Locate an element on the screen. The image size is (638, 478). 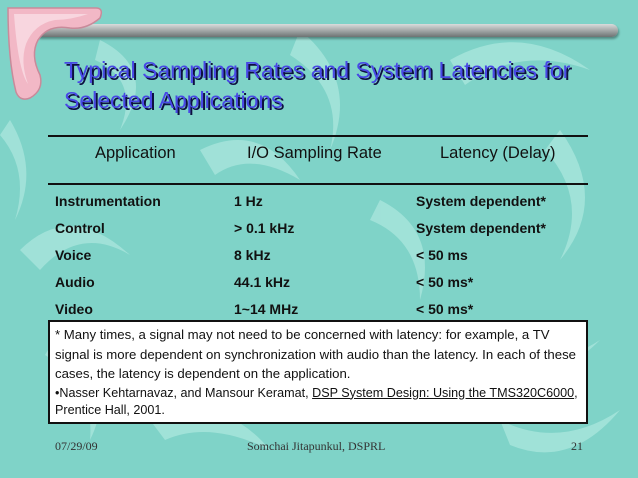
table-header-rule is located at coordinates (318, 184).